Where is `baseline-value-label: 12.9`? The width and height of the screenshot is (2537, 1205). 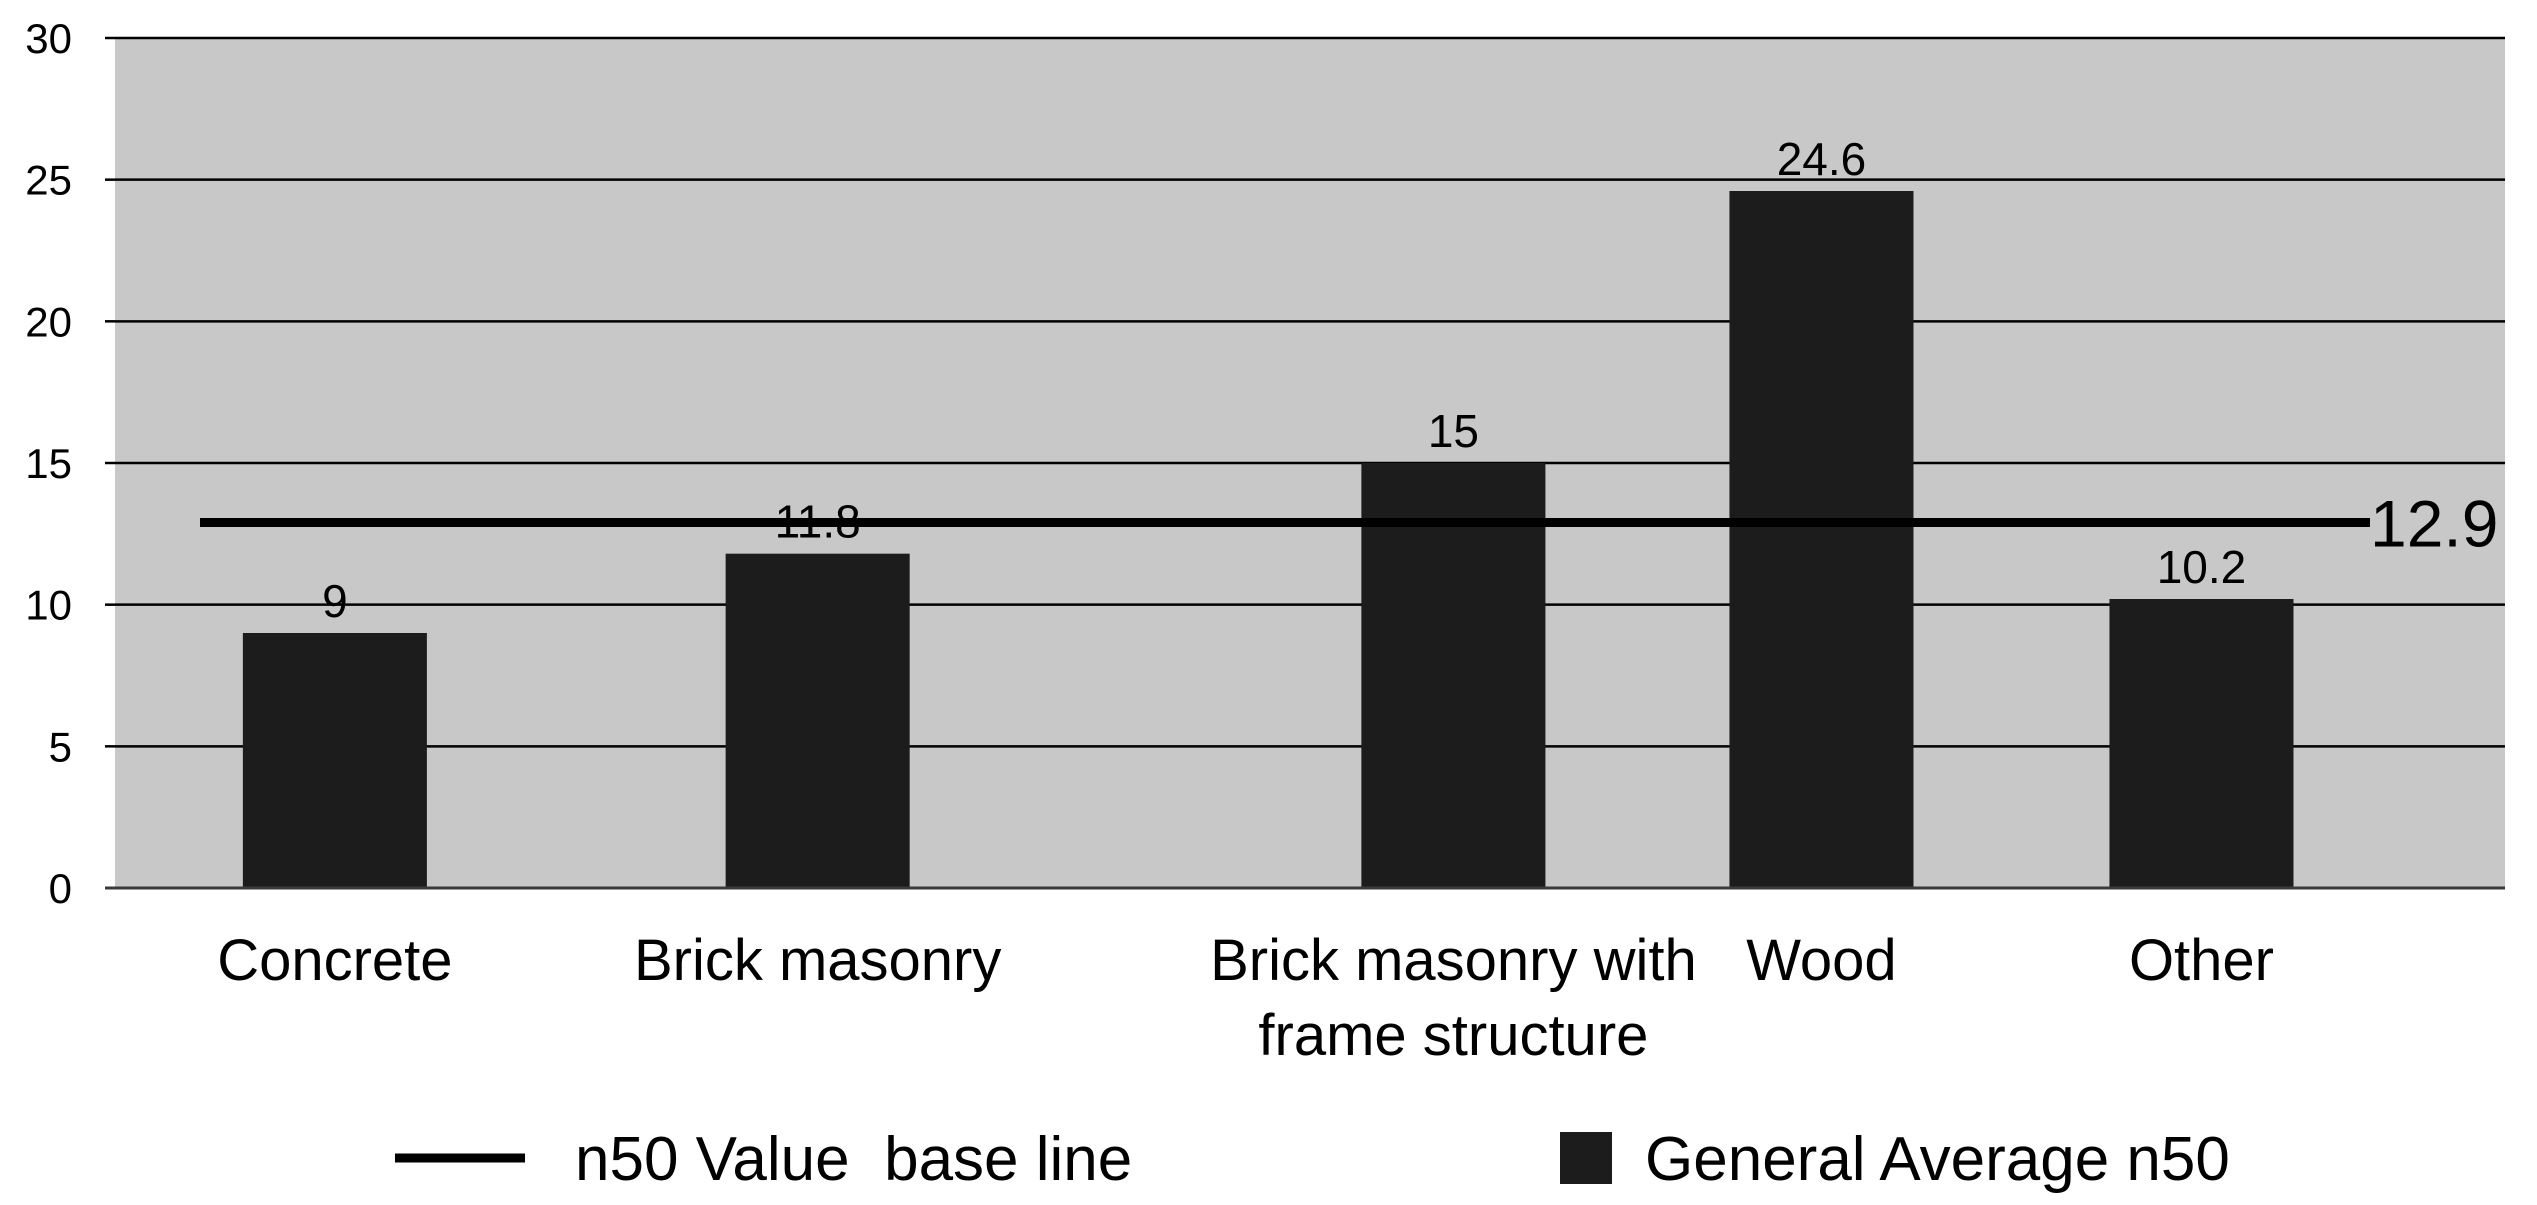
baseline-value-label: 12.9 is located at coordinates (2434, 524).